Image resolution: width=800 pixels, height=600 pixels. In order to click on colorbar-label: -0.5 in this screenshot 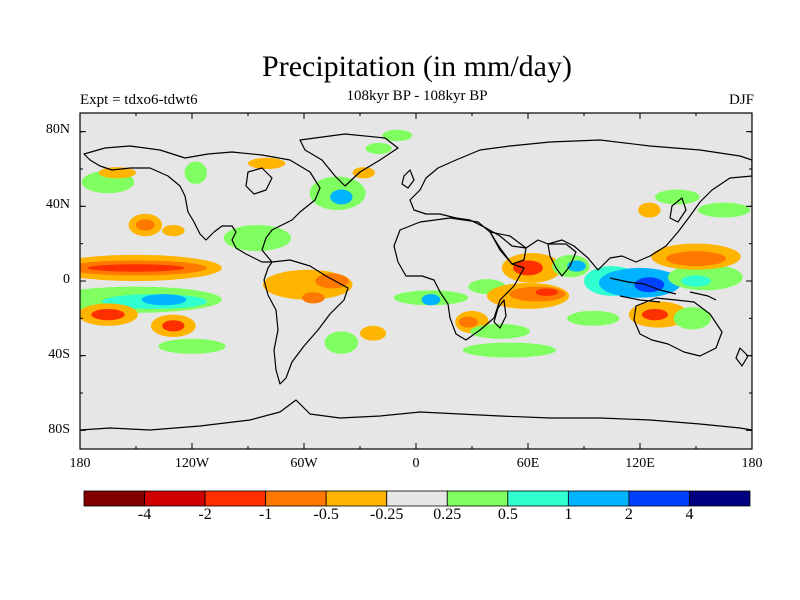, I will do `click(326, 514)`.